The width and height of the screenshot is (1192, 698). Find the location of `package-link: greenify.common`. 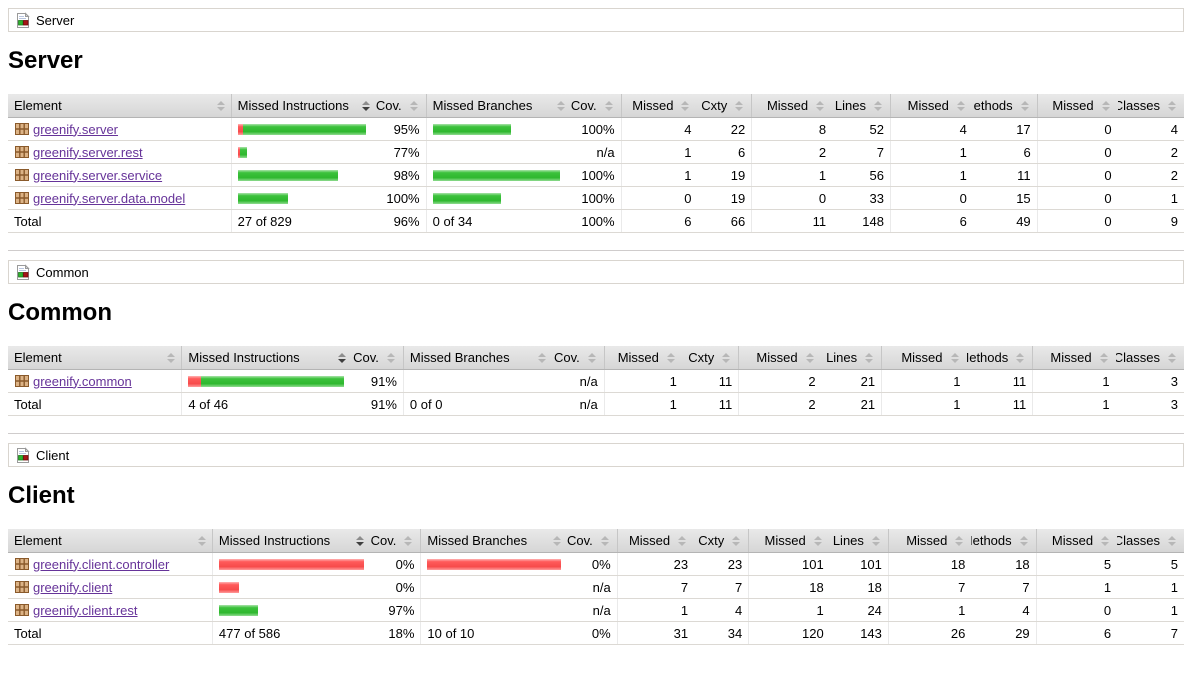

package-link: greenify.common is located at coordinates (82, 381).